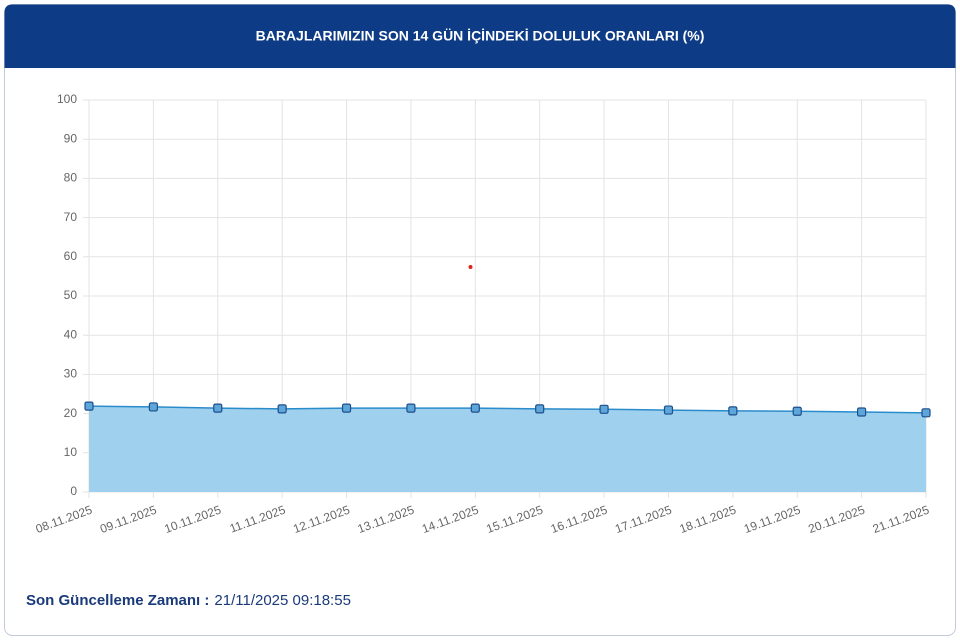 The width and height of the screenshot is (960, 643). What do you see at coordinates (71, 256) in the screenshot?
I see `y-tick-label: 60` at bounding box center [71, 256].